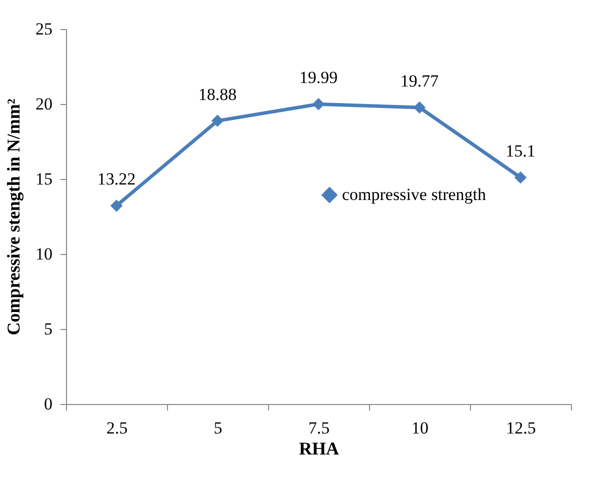 The image size is (604, 477). Describe the element at coordinates (117, 428) in the screenshot. I see `x-tick-label: 2.5` at that location.